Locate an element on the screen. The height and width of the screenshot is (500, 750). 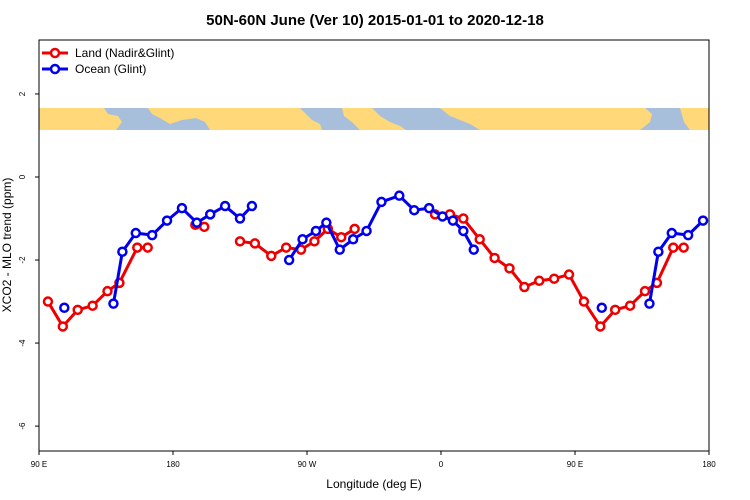
x-tick-label: 0 is located at coordinates (441, 464).